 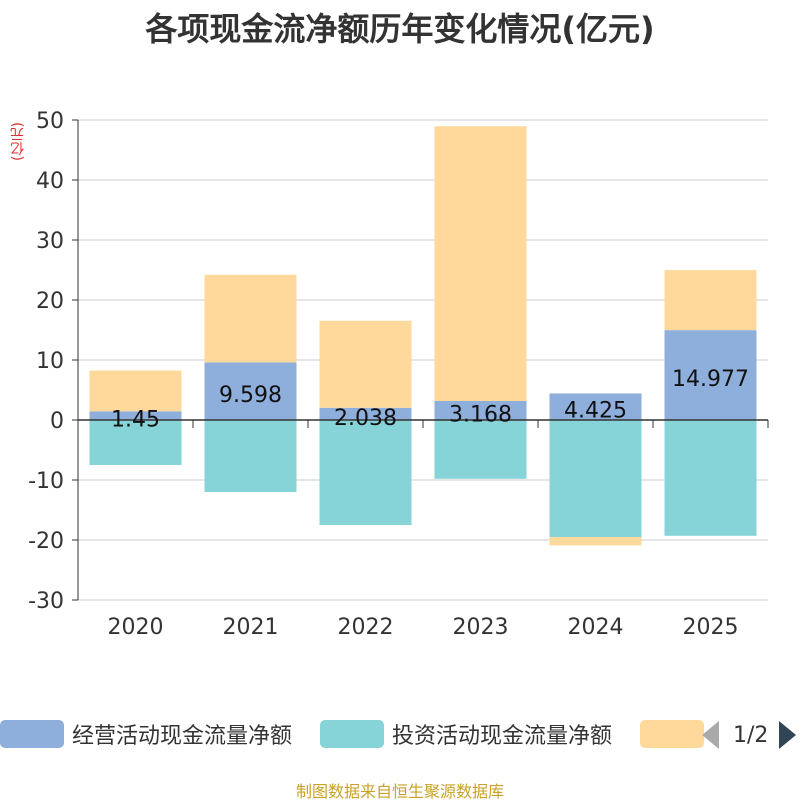 I want to click on bar-investing-2025, so click(x=710, y=478).